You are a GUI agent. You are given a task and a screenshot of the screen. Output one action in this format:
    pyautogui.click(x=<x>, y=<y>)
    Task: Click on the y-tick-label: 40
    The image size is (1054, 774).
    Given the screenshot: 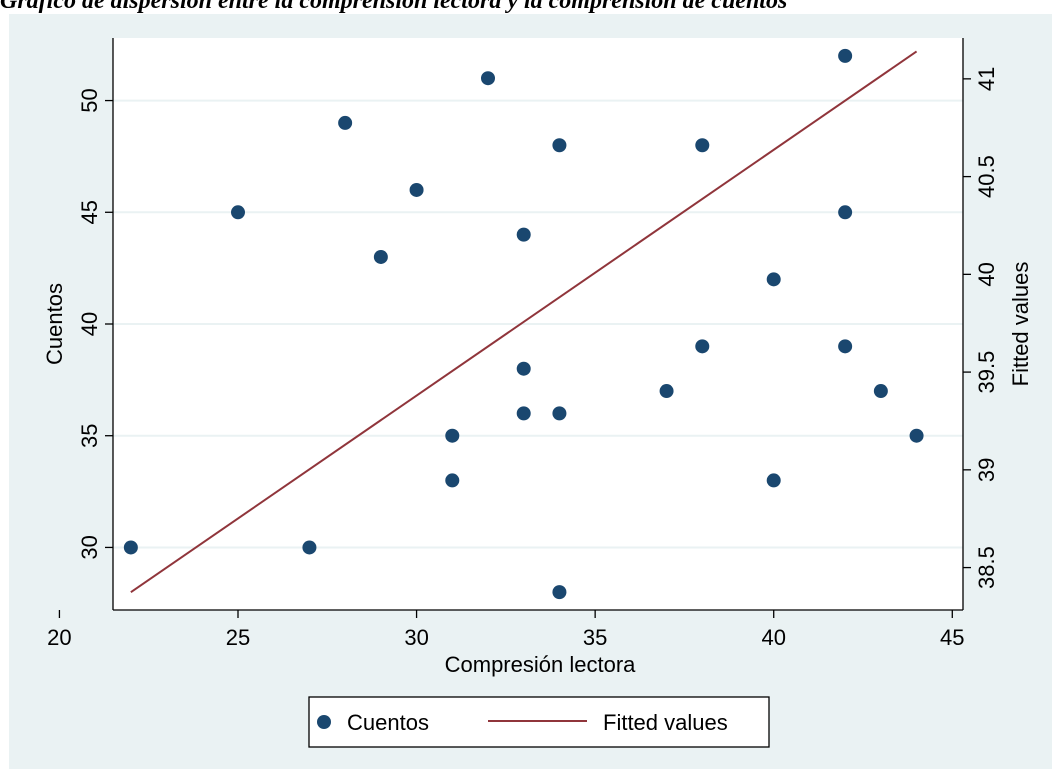 What is the action you would take?
    pyautogui.click(x=89, y=324)
    